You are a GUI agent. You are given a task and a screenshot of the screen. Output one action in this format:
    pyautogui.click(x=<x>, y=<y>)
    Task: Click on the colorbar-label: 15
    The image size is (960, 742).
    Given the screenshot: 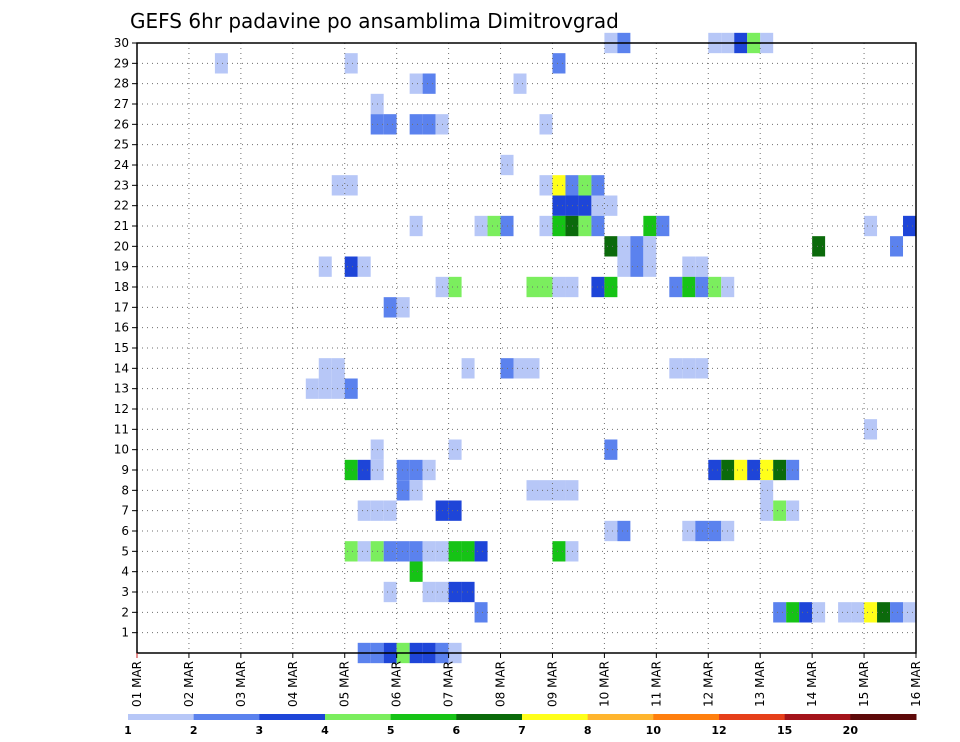 What is the action you would take?
    pyautogui.click(x=784, y=730)
    